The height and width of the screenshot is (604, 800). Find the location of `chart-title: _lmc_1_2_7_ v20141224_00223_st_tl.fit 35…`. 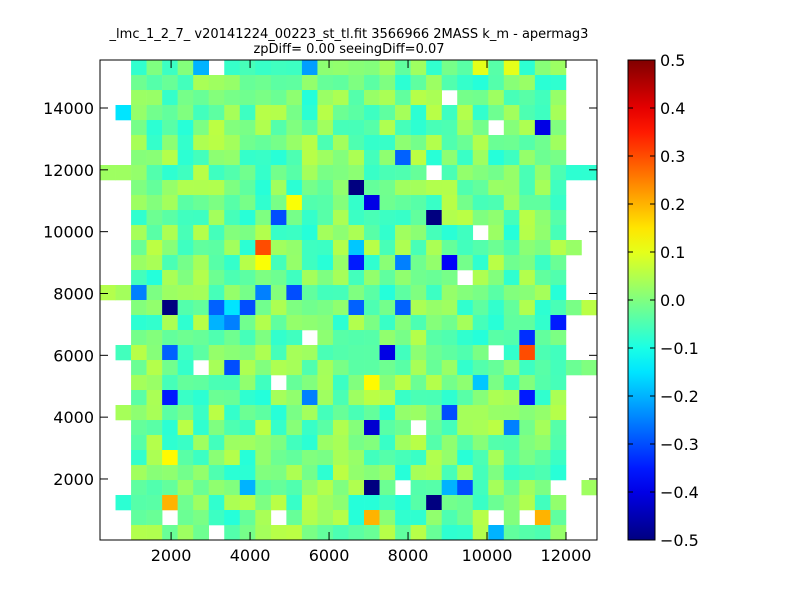

chart-title: _lmc_1_2_7_ v20141224_00223_st_tl.fit 35… is located at coordinates (349, 34).